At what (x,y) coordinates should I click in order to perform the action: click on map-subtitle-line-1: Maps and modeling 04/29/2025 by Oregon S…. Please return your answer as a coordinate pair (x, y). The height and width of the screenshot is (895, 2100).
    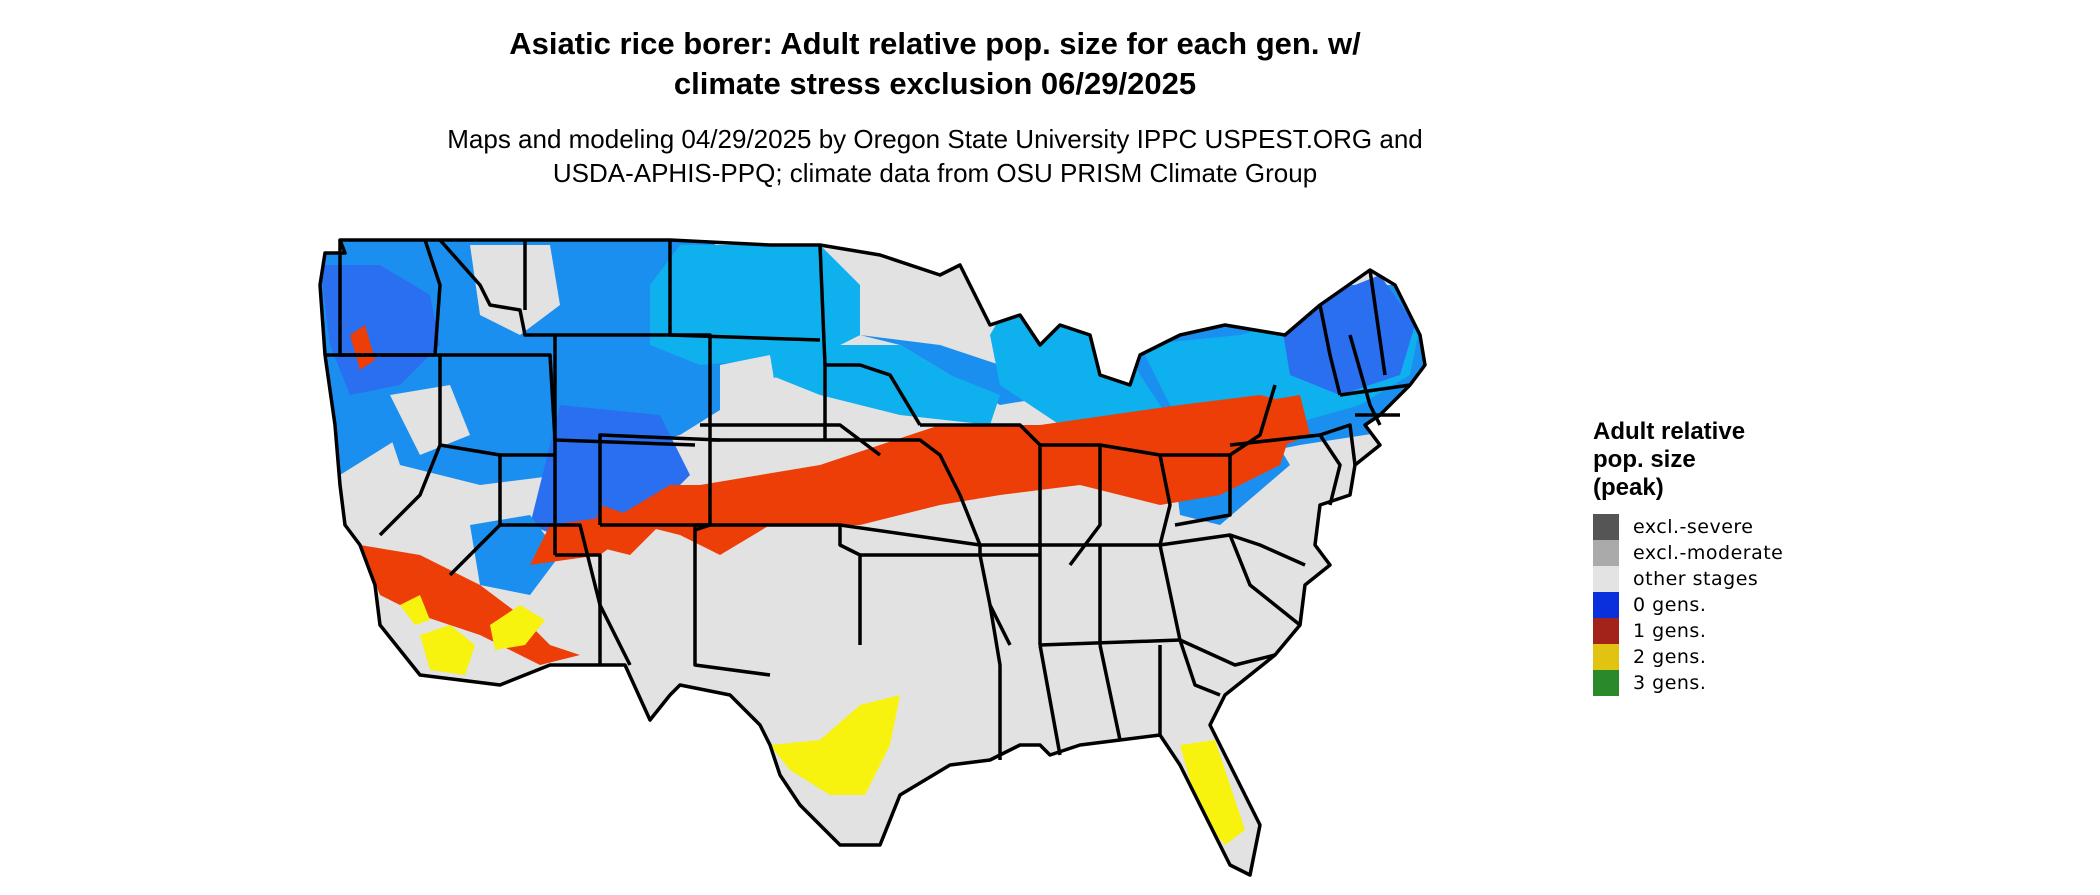
    Looking at the image, I should click on (935, 139).